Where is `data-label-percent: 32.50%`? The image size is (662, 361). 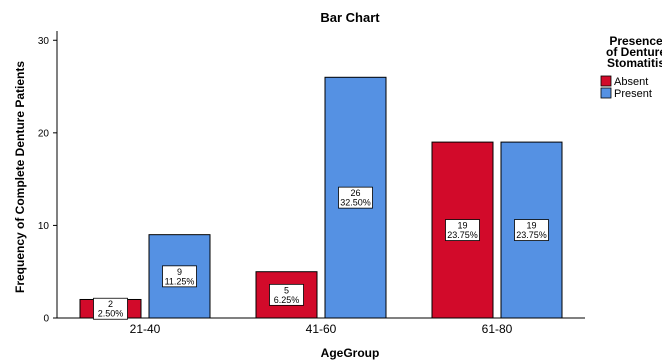 data-label-percent: 32.50% is located at coordinates (355, 203).